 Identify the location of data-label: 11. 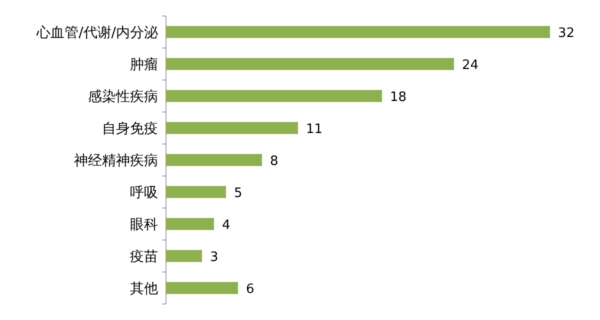
(314, 129).